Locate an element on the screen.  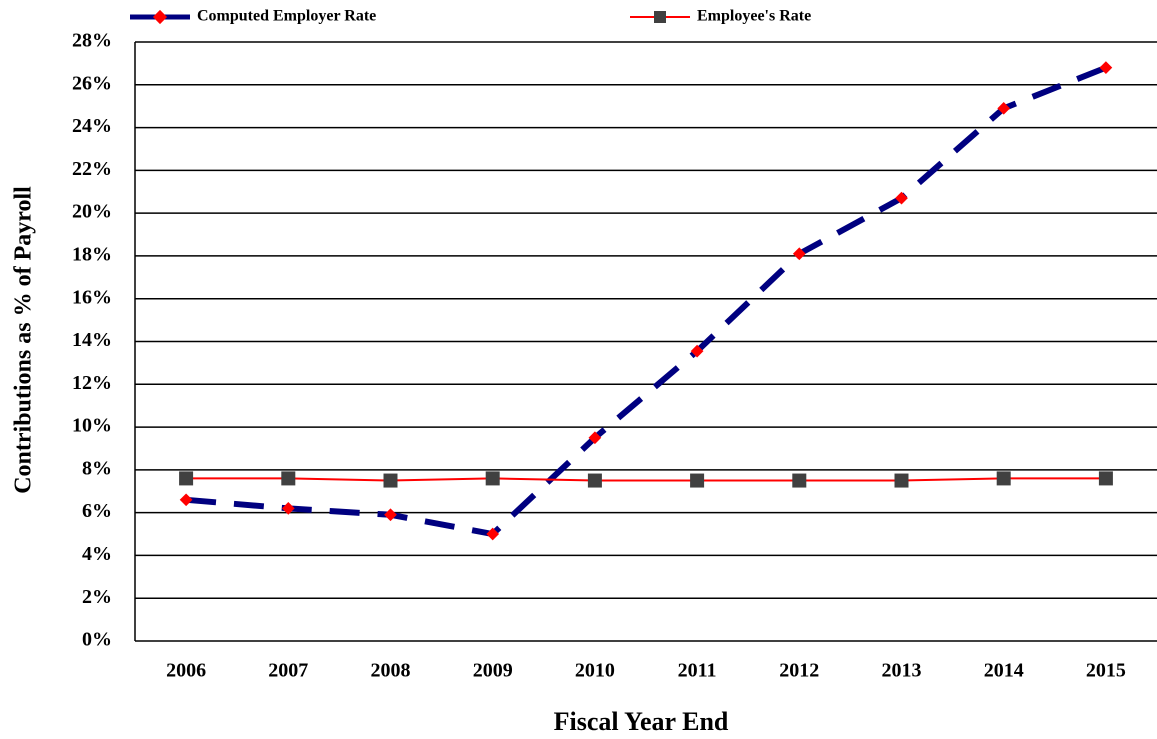
y-tick-label: 24% is located at coordinates (92, 126).